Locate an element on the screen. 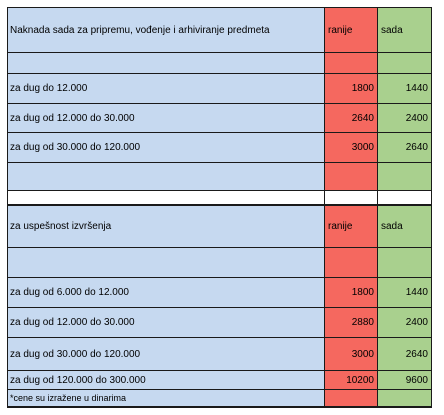  table-row: za dug do 12.000 1800 1440 is located at coordinates (219, 89).